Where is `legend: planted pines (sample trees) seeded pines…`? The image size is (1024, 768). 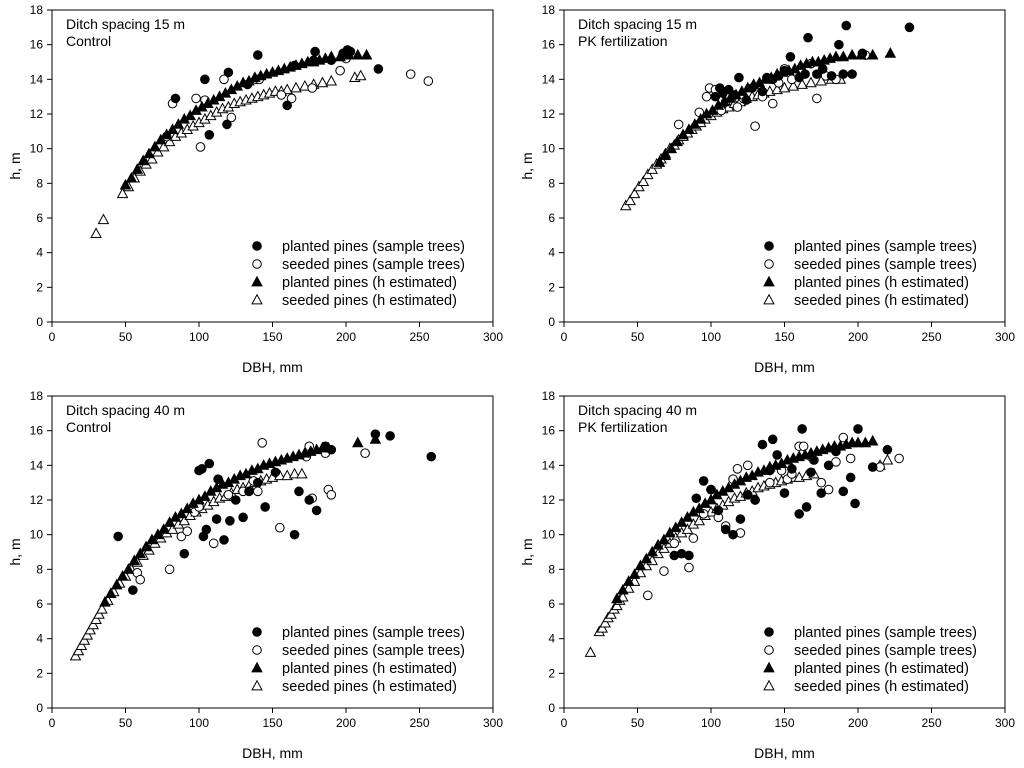 legend: planted pines (sample trees) seeded pines… is located at coordinates (870, 660).